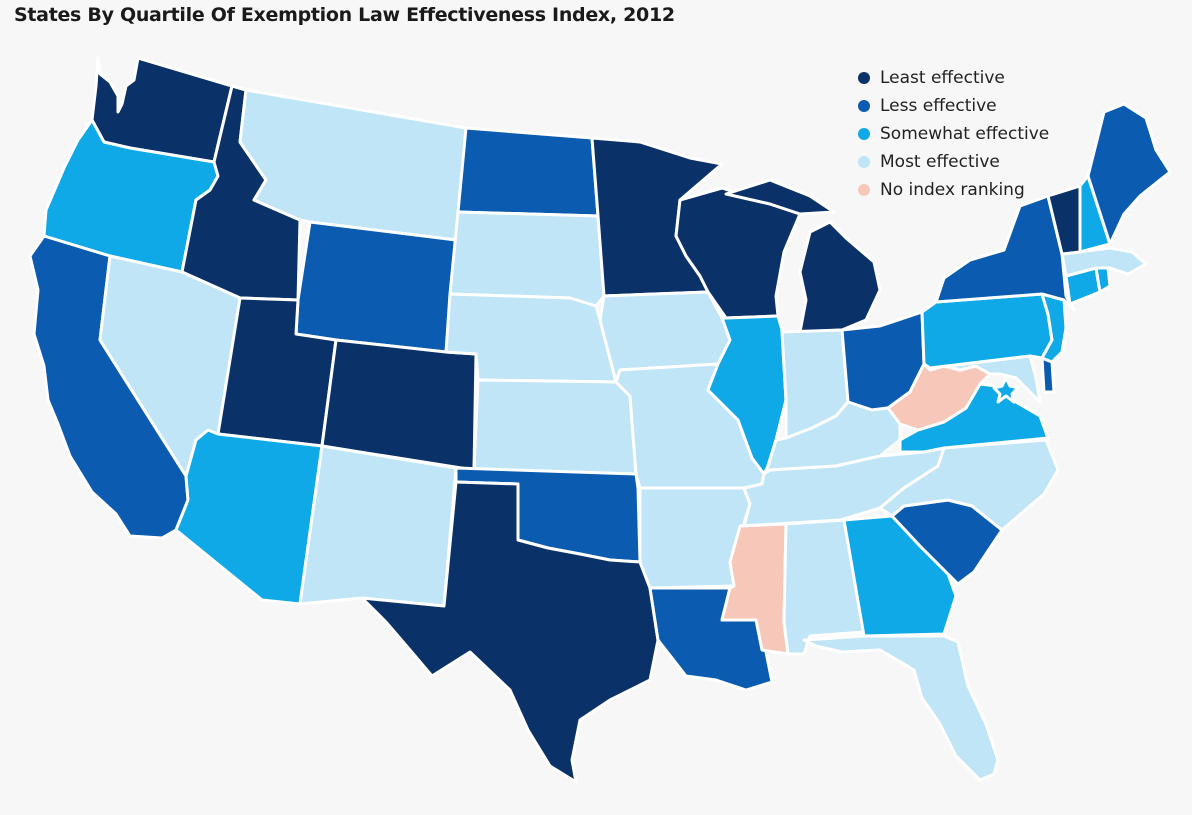 This screenshot has height=815, width=1192. What do you see at coordinates (942, 78) in the screenshot?
I see `legend-label-least: Least effective` at bounding box center [942, 78].